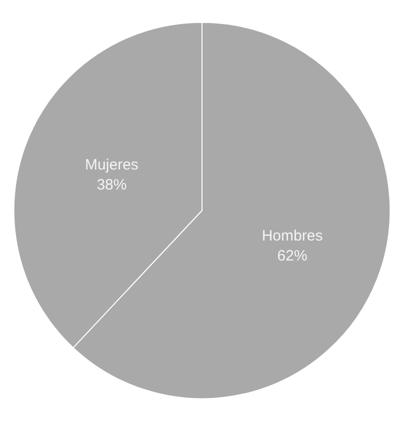 The image size is (404, 421). What do you see at coordinates (111, 185) in the screenshot?
I see `data-label: 38%` at bounding box center [111, 185].